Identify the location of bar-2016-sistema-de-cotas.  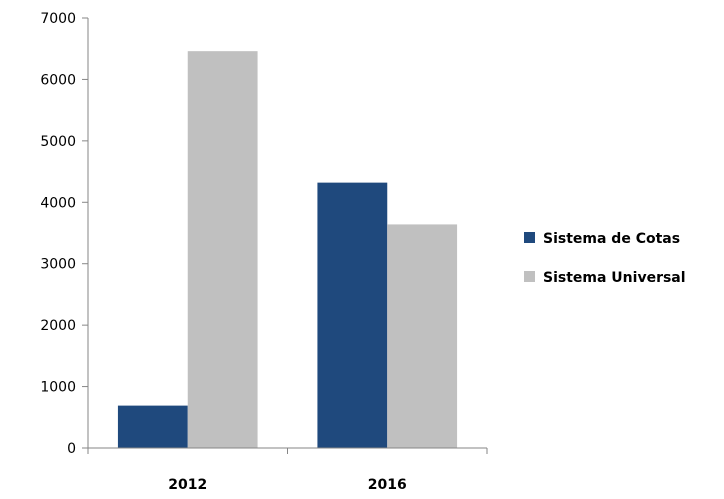
(352, 315).